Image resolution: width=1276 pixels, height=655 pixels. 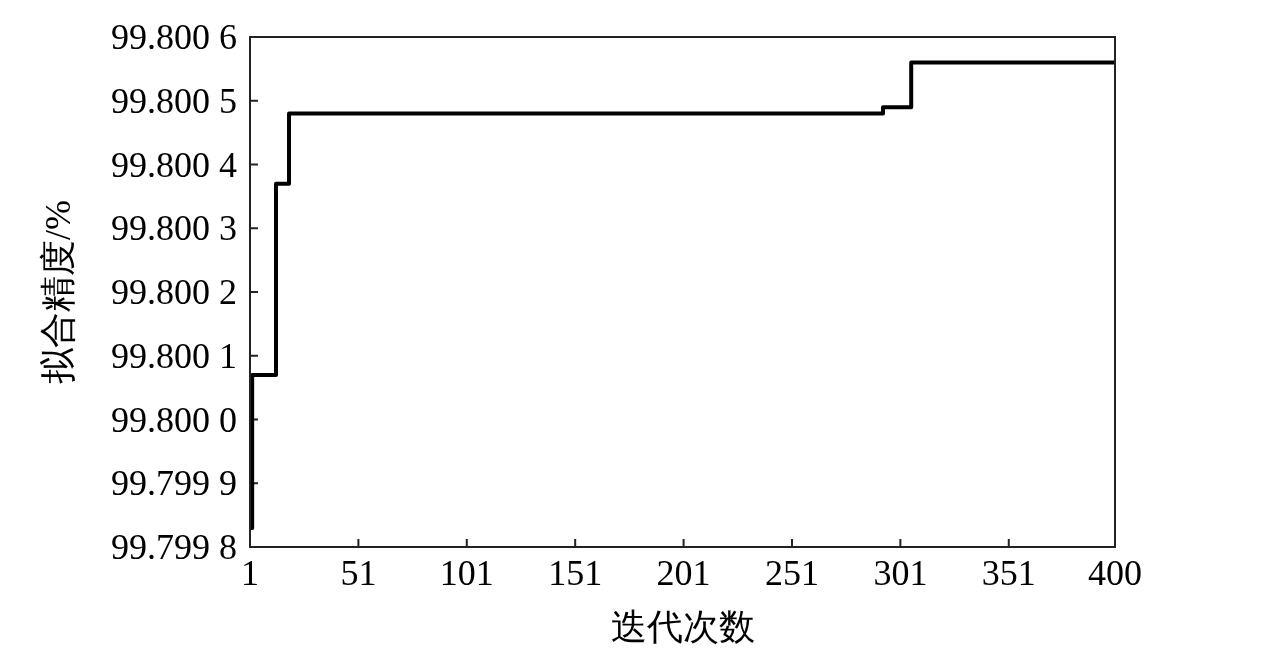 I want to click on y-tick-label: 99.800 2, so click(x=174, y=292).